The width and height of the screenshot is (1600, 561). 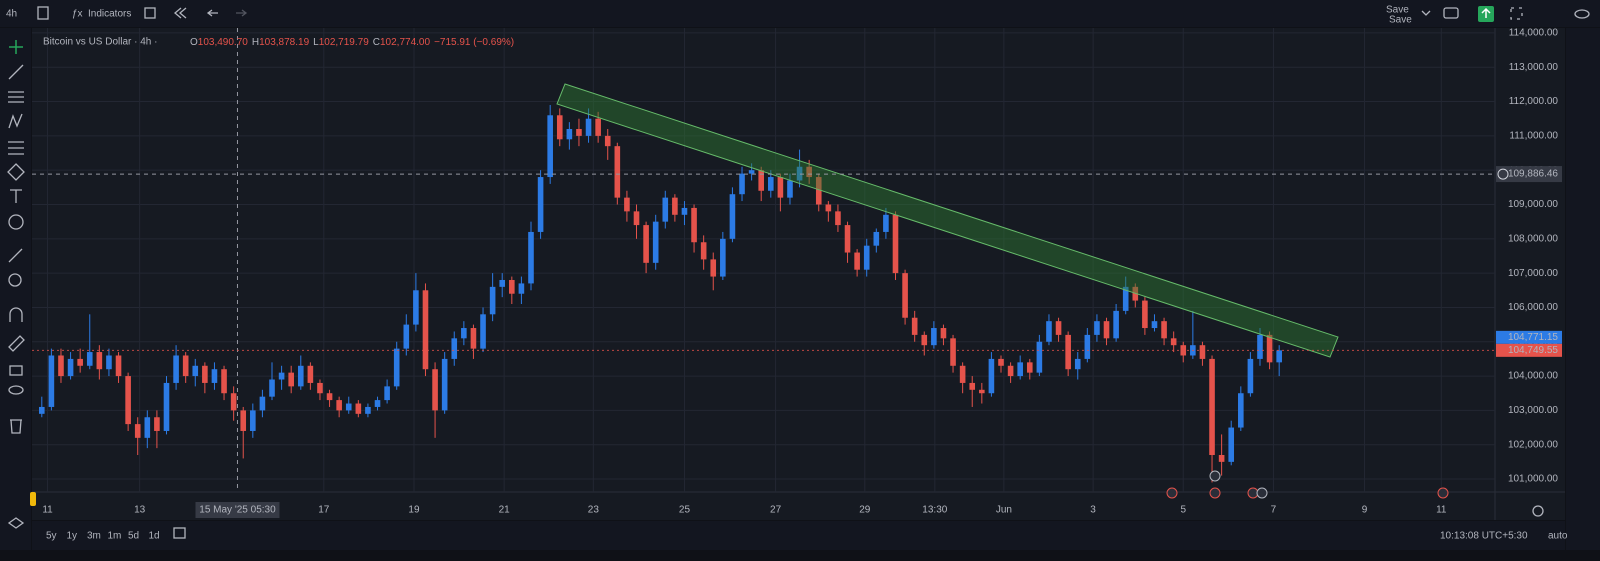 What do you see at coordinates (1538, 511) in the screenshot?
I see `axis-settings-icon` at bounding box center [1538, 511].